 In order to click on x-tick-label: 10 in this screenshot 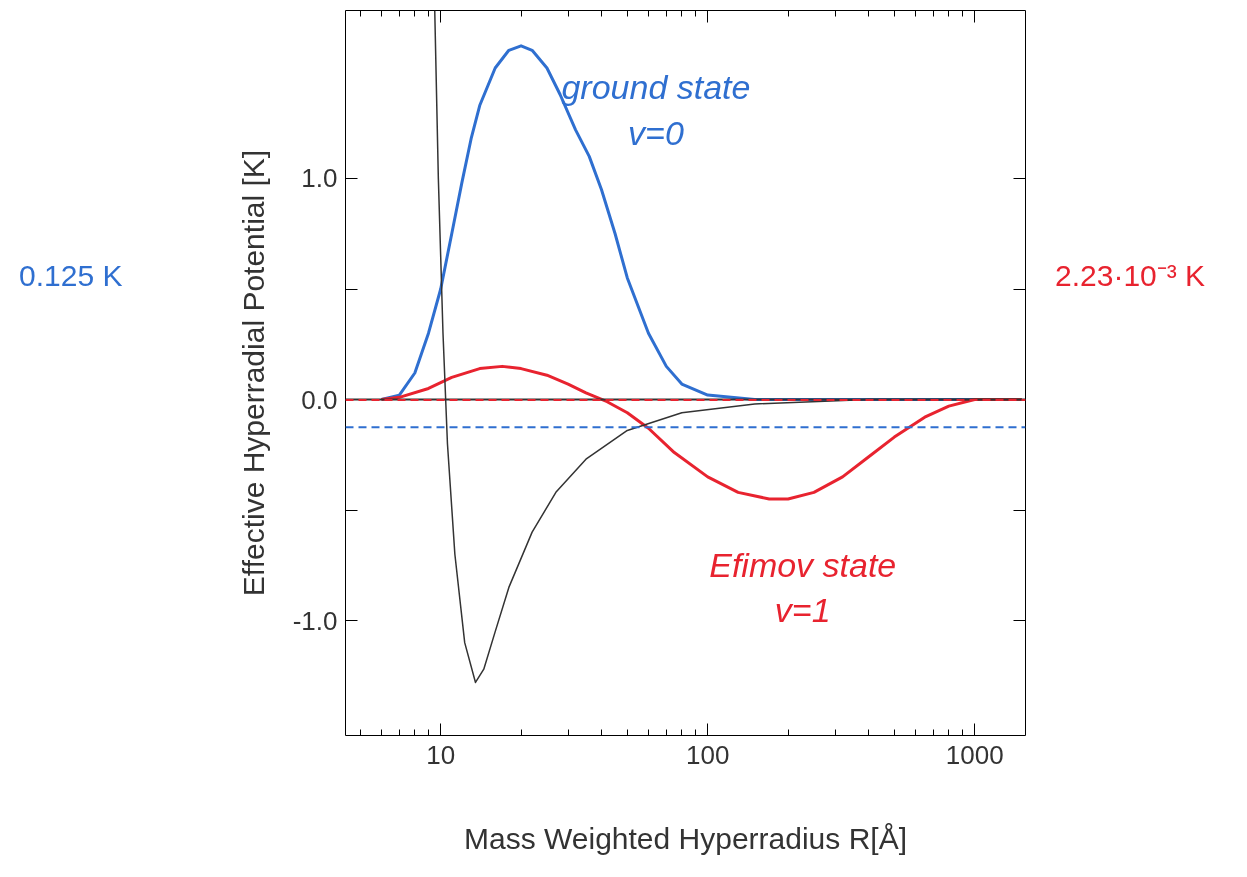, I will do `click(441, 754)`.